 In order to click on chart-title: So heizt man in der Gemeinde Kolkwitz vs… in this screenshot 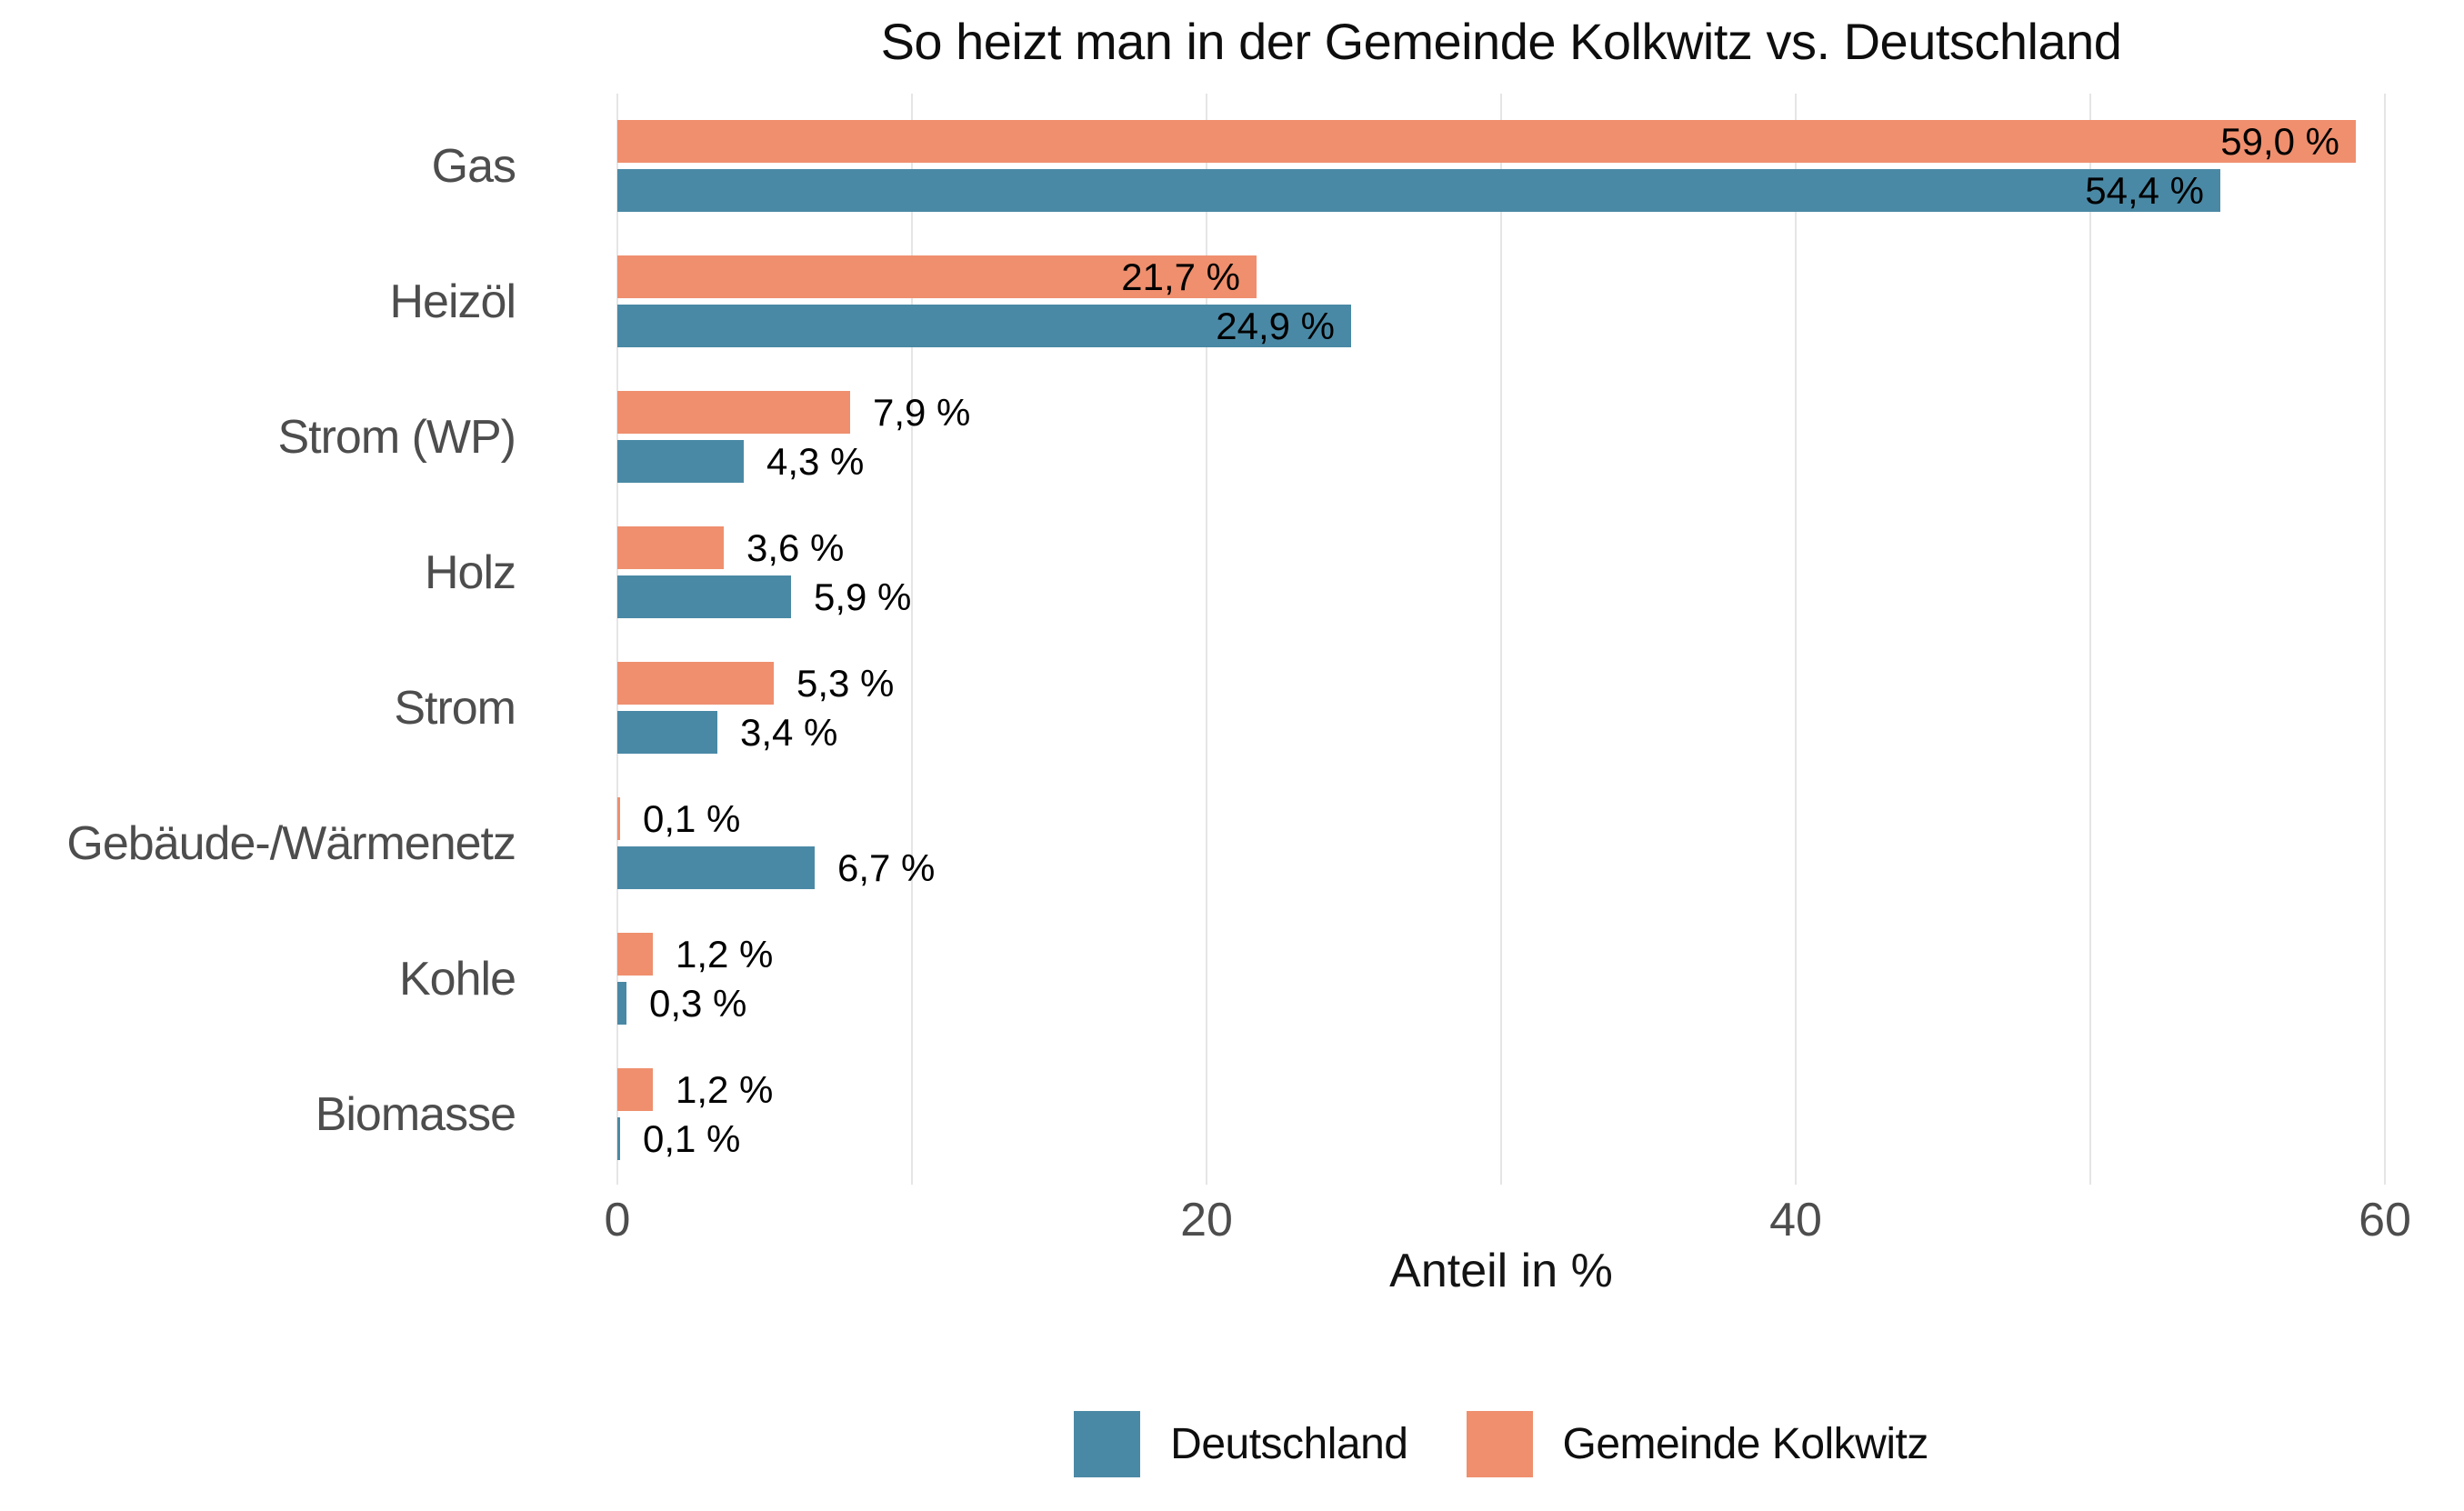, I will do `click(1501, 41)`.